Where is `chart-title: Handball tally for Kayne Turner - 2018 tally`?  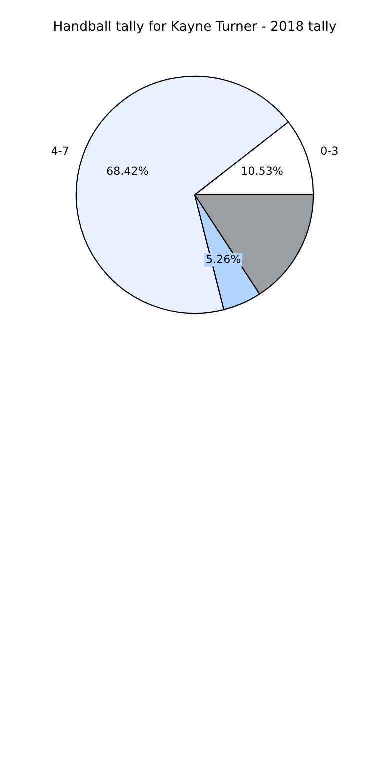
chart-title: Handball tally for Kayne Turner - 2018 tally is located at coordinates (195, 27).